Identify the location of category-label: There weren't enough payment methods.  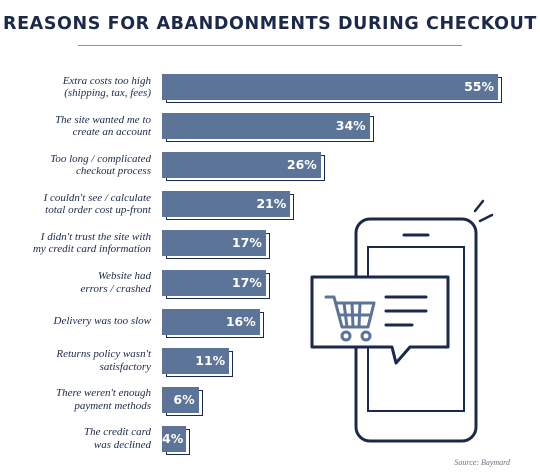
(75, 399).